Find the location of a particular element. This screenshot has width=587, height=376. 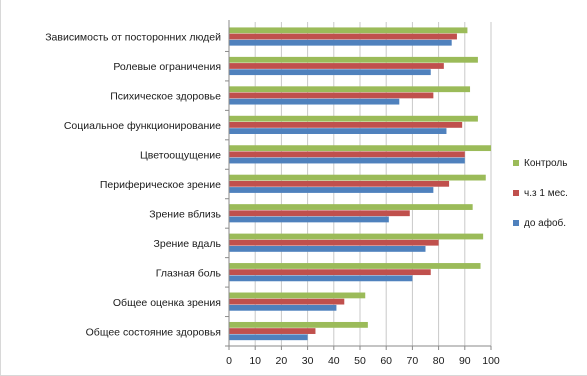

category-label: Психическое здоровье is located at coordinates (165, 97).